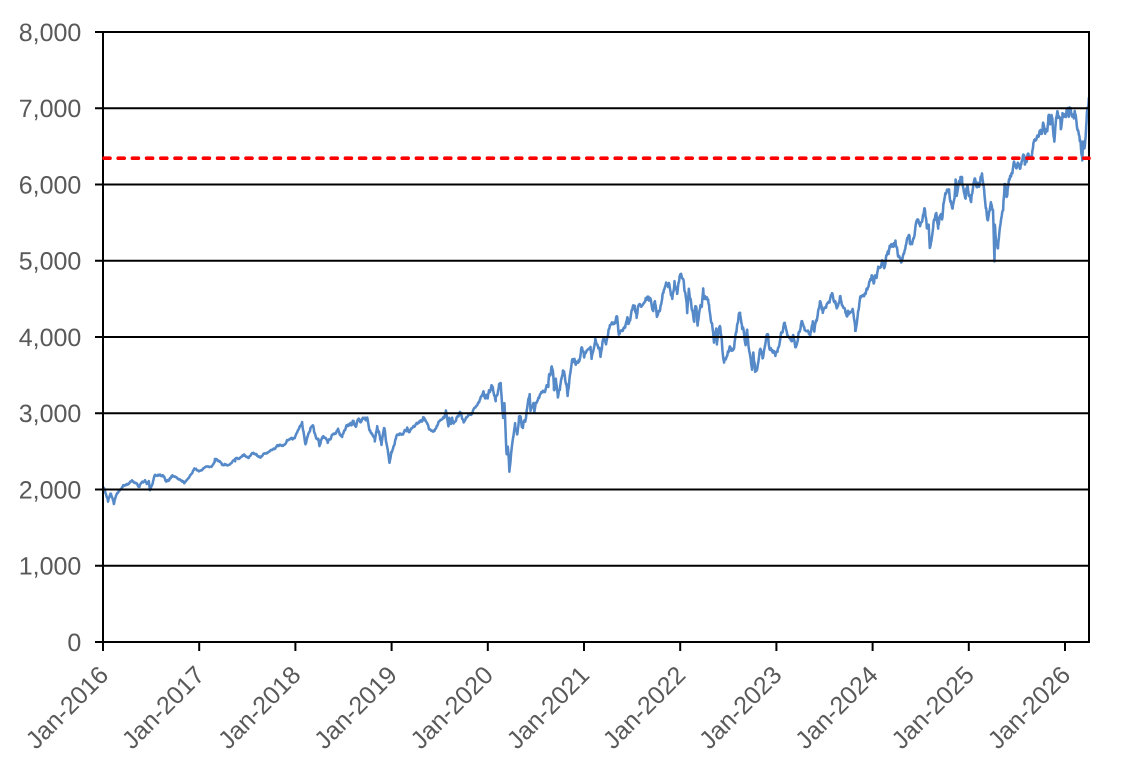  Describe the element at coordinates (50, 109) in the screenshot. I see `svg-text: 7,000` at that location.